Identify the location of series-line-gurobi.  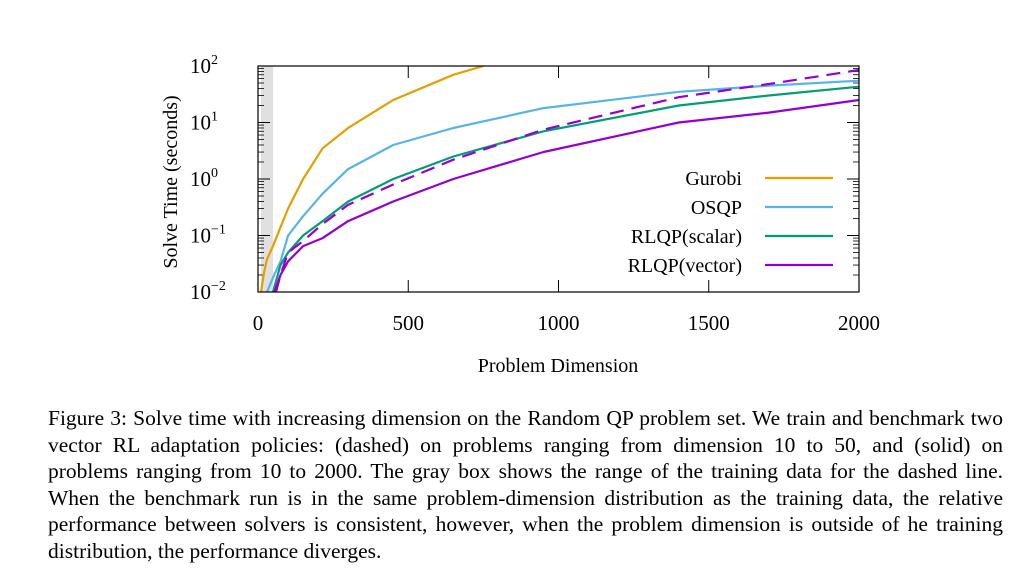
(371, 179).